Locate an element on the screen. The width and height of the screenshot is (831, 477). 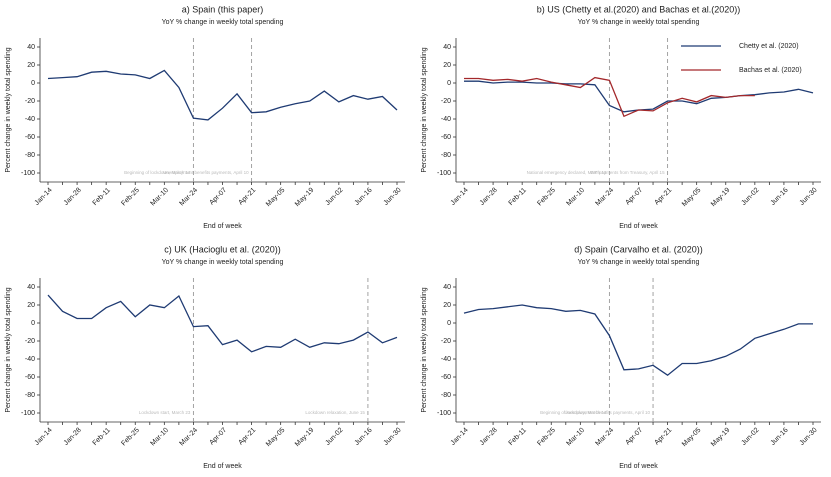
reference-label: National emergency declared, March 13 is located at coordinates (567, 172).